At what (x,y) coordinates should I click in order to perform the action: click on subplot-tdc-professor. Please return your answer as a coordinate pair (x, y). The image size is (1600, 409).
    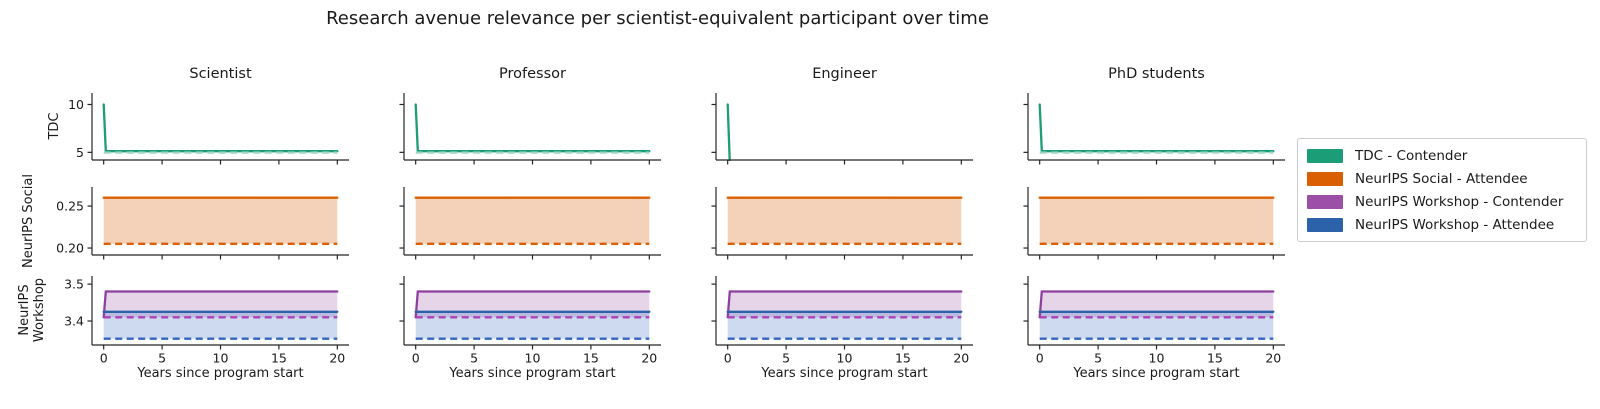
    Looking at the image, I should click on (532, 128).